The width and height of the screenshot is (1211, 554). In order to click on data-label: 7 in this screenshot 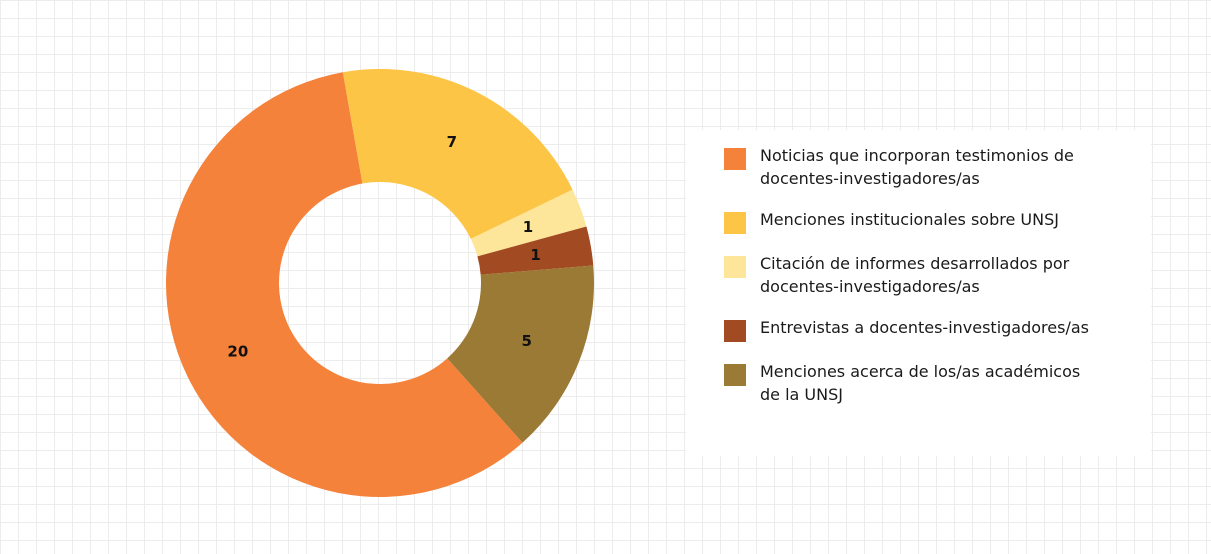, I will do `click(452, 142)`.